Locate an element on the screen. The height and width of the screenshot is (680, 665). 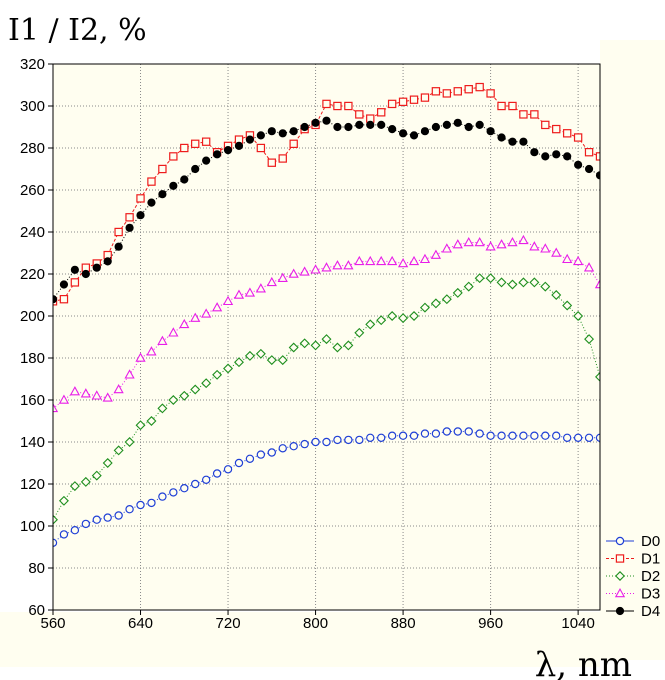
y-tick-label: 80 is located at coordinates (36, 568).